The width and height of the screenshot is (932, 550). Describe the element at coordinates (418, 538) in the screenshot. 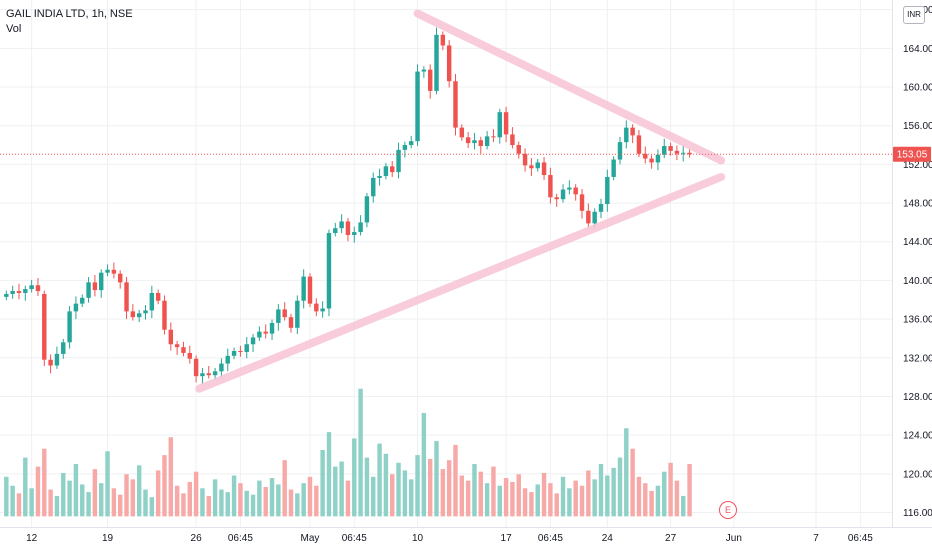

I see `time-tick-label: 10` at that location.